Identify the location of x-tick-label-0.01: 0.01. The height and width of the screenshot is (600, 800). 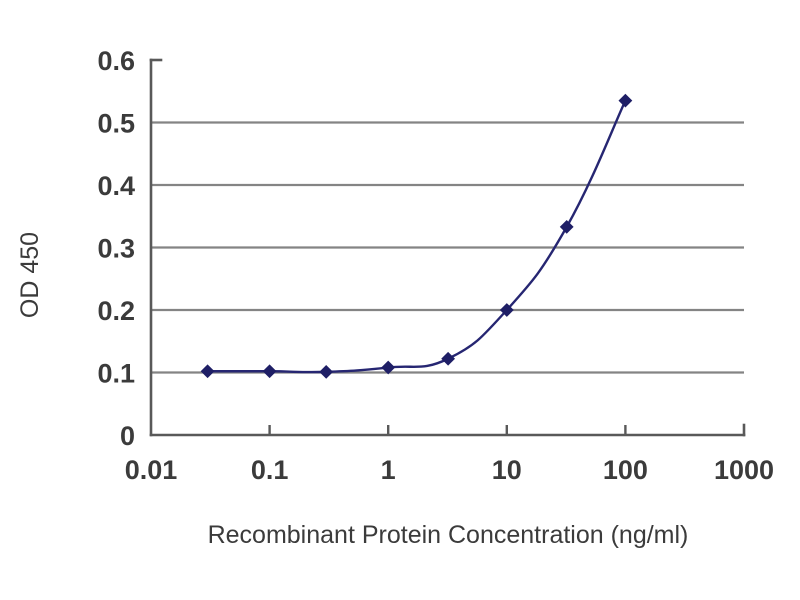
(151, 470).